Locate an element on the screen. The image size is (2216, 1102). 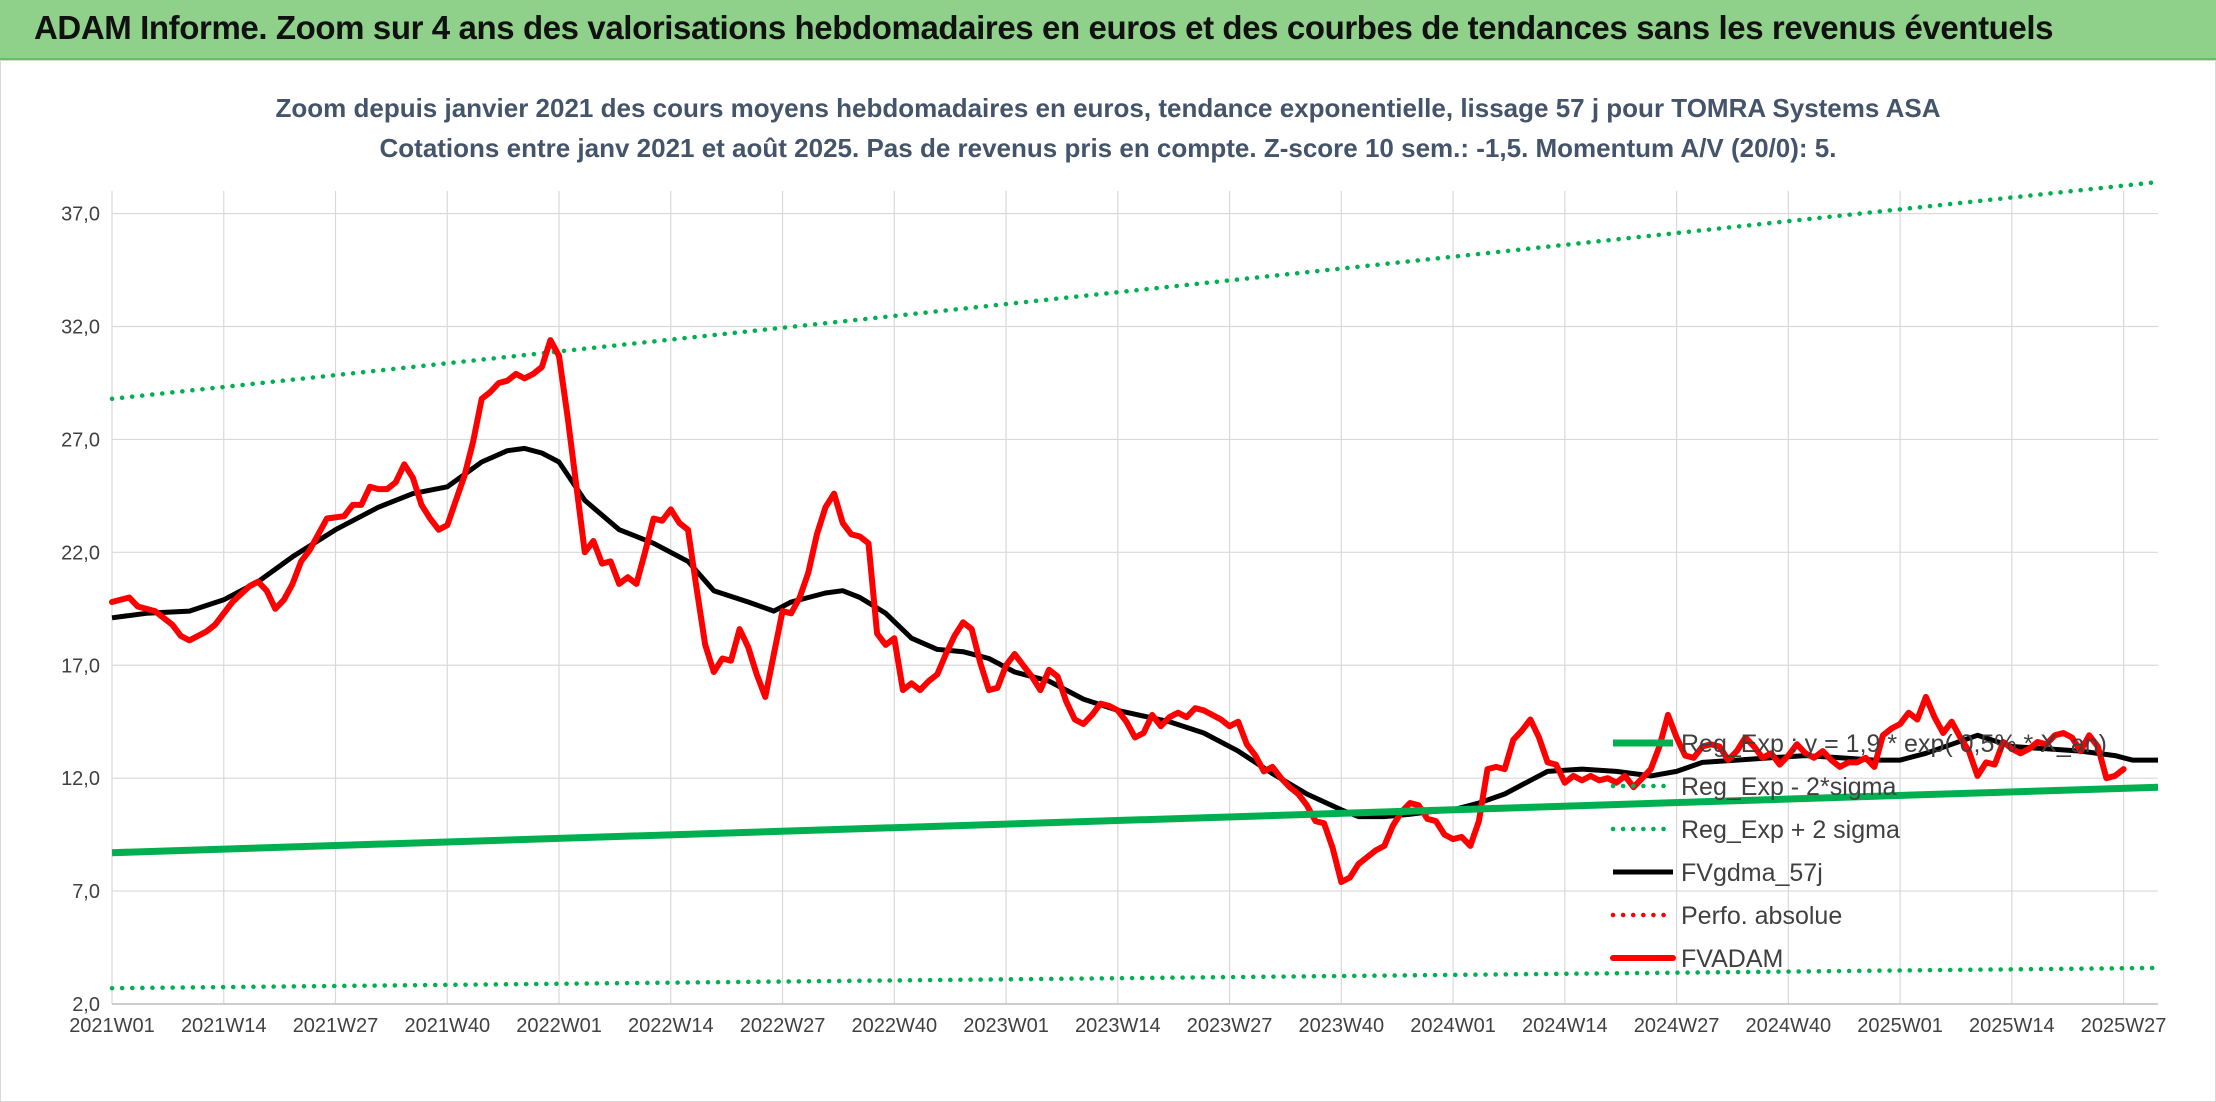
x-tick-label: 2021W14 is located at coordinates (224, 1026).